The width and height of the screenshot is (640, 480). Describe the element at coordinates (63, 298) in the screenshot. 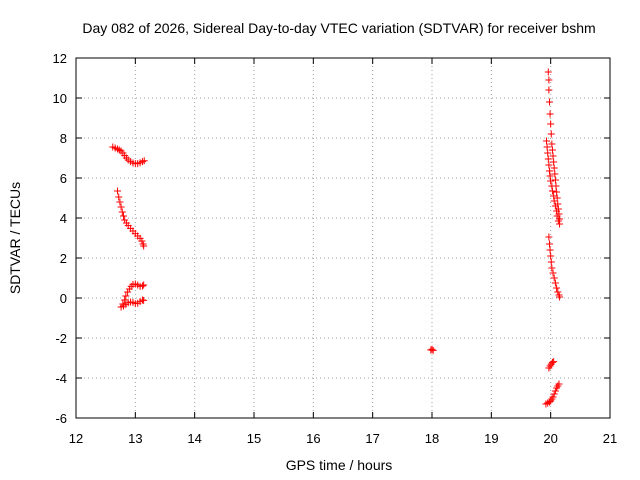

I see `y-tick-label: 0` at that location.